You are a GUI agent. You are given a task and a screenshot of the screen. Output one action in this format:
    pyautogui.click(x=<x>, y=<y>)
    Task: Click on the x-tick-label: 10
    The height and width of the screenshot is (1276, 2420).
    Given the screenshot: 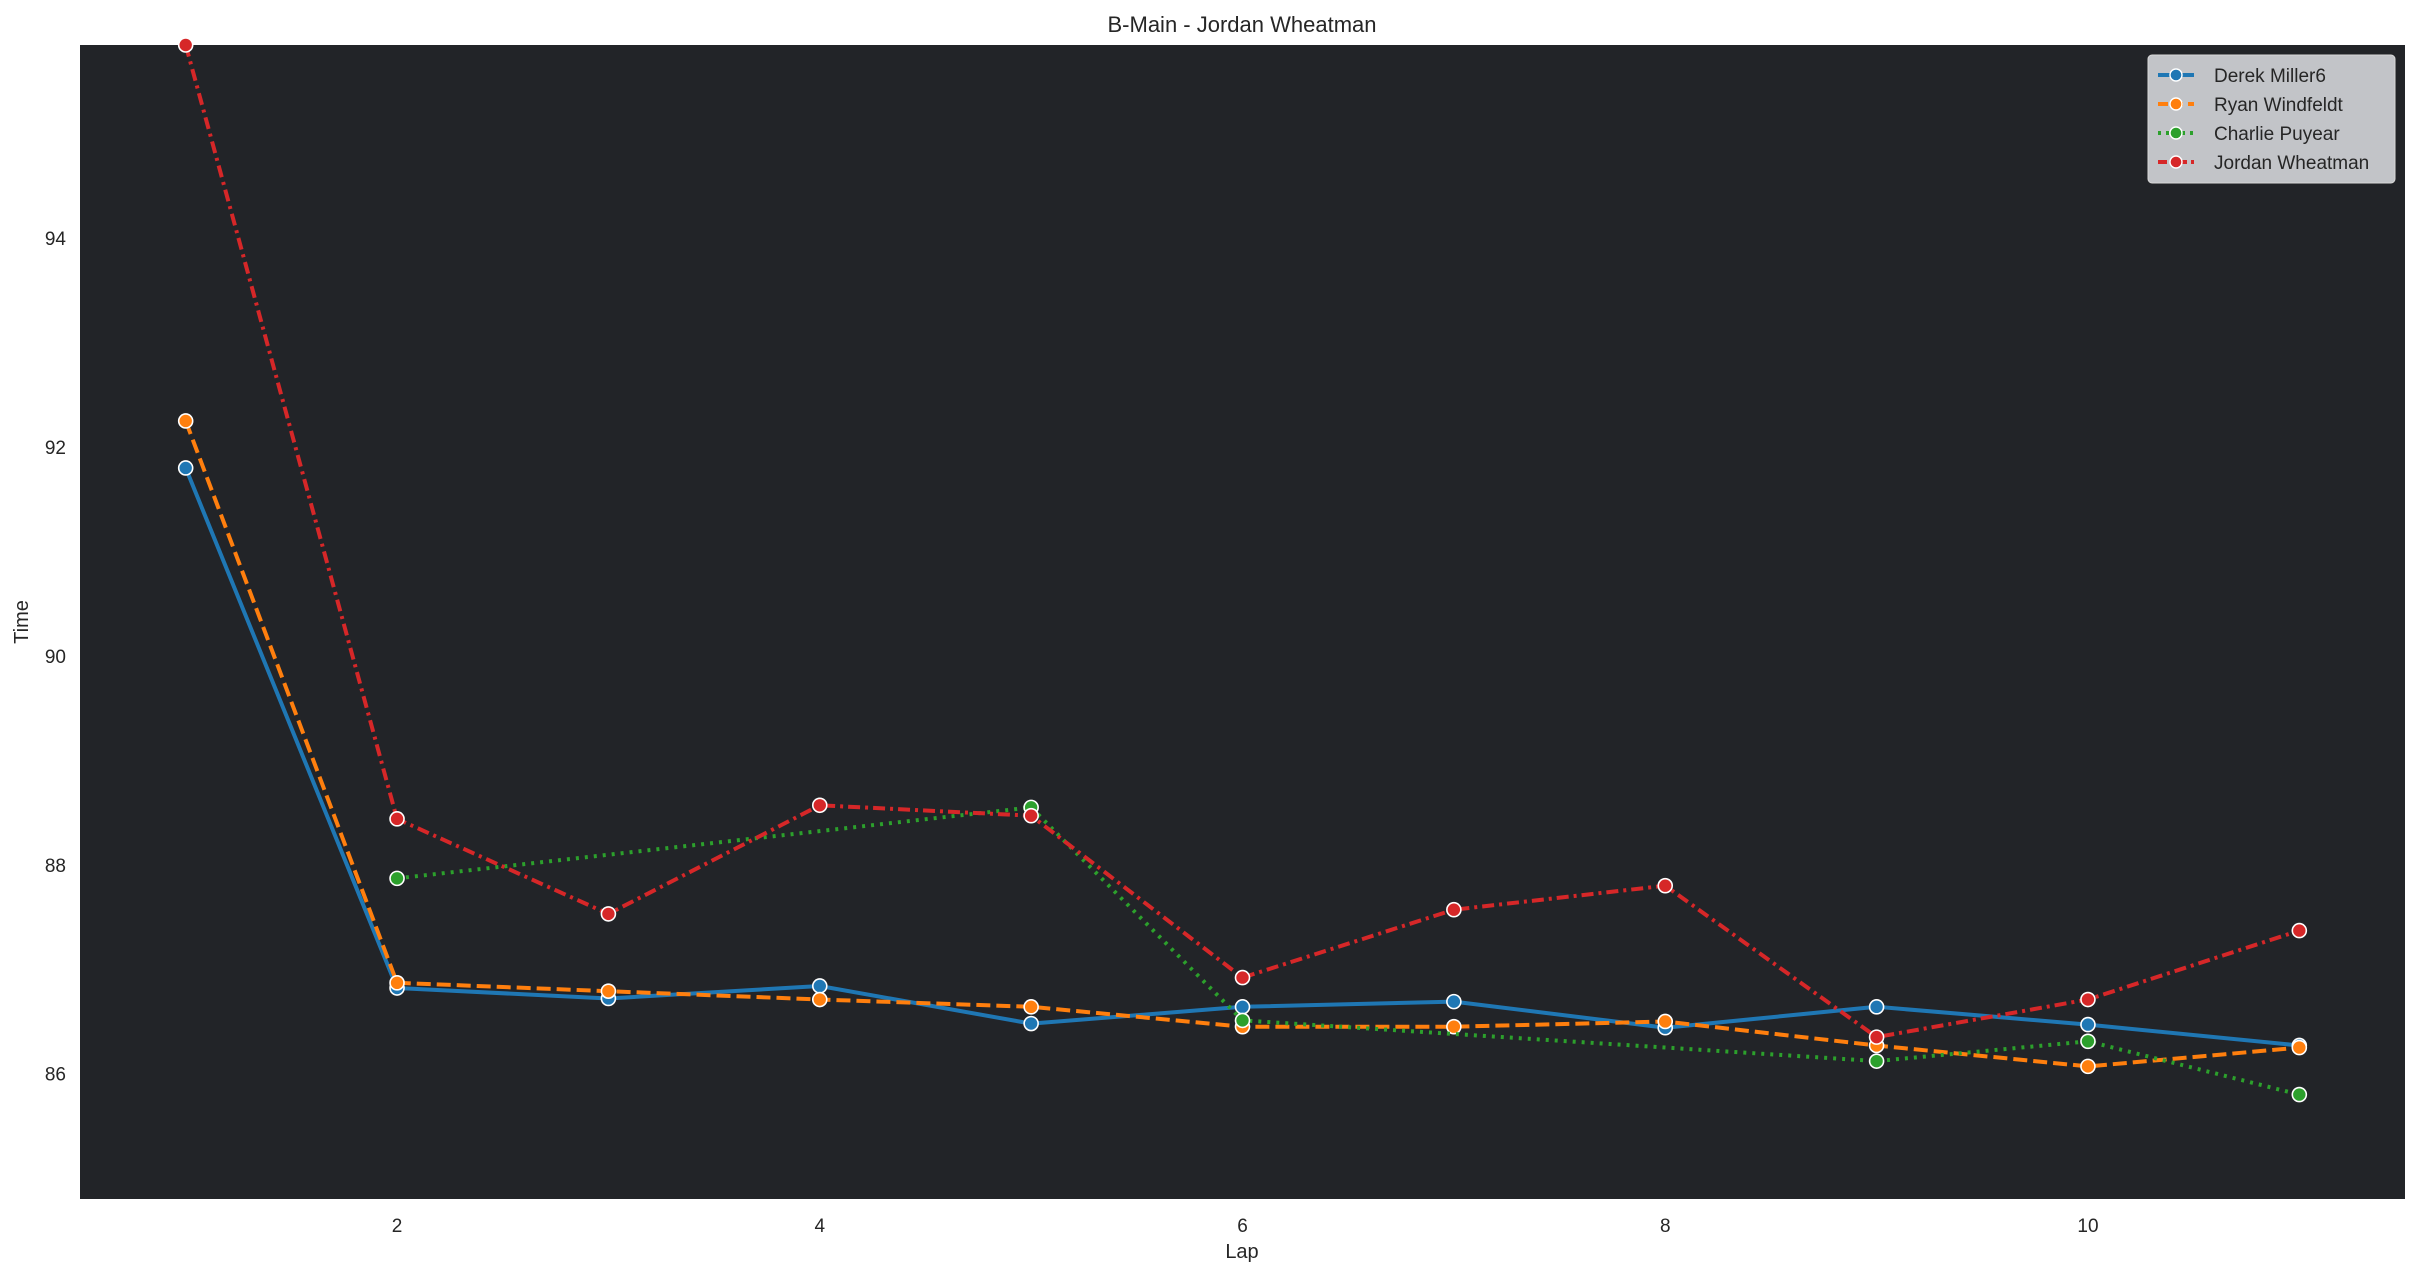 What is the action you would take?
    pyautogui.click(x=2087, y=1226)
    